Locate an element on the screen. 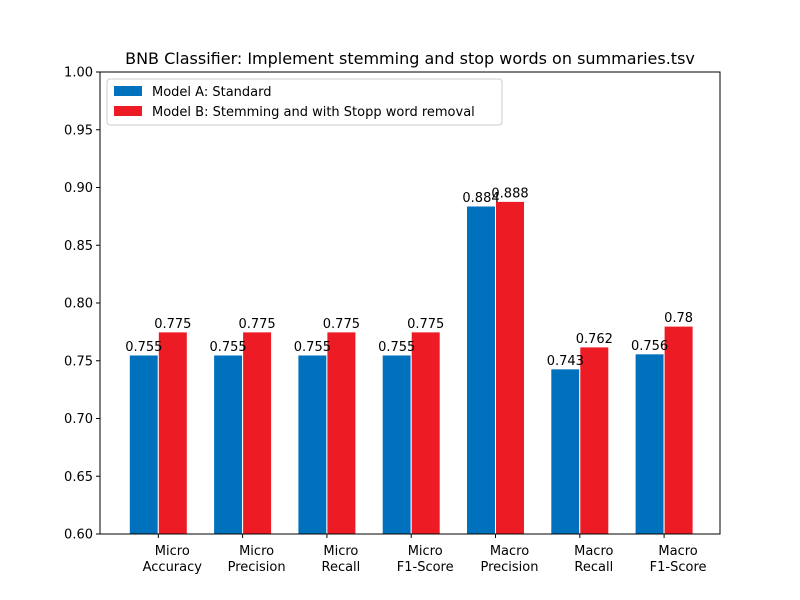 The height and width of the screenshot is (600, 800). y-tick-label: 1.00 is located at coordinates (78, 73).